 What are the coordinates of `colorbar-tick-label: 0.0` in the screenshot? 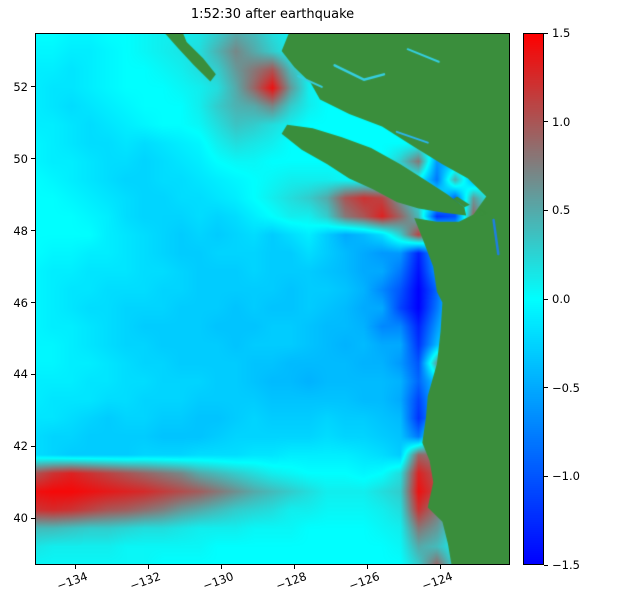 It's located at (561, 299).